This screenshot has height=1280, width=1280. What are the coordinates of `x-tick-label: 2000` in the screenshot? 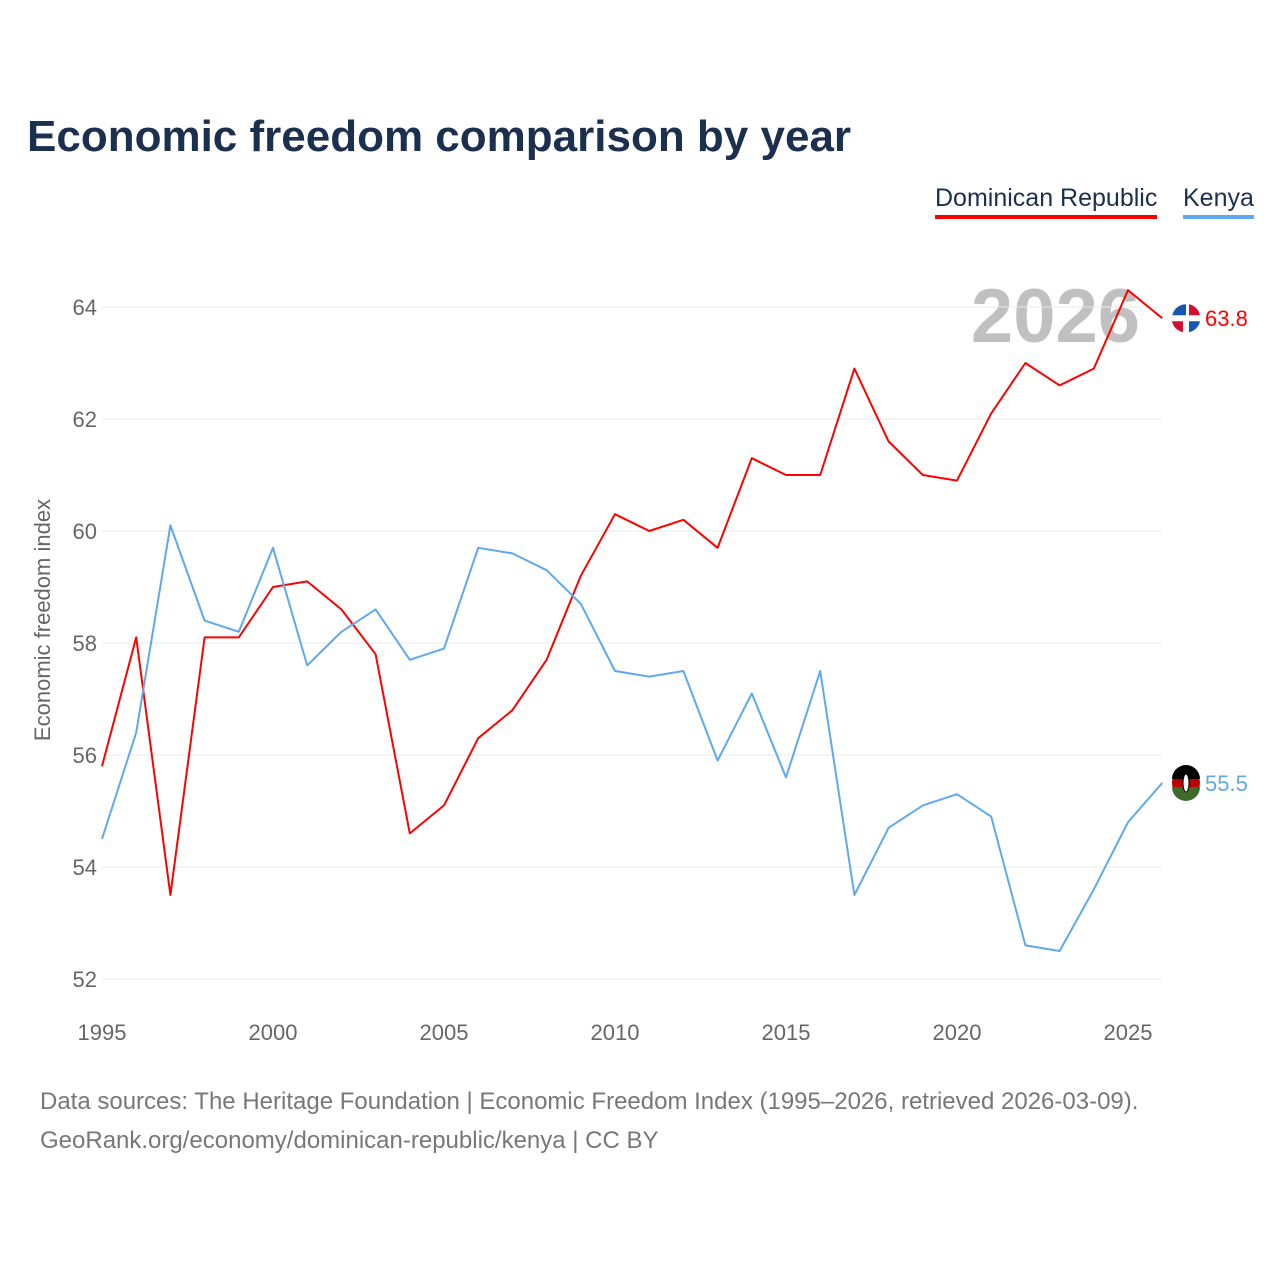 It's located at (273, 1032).